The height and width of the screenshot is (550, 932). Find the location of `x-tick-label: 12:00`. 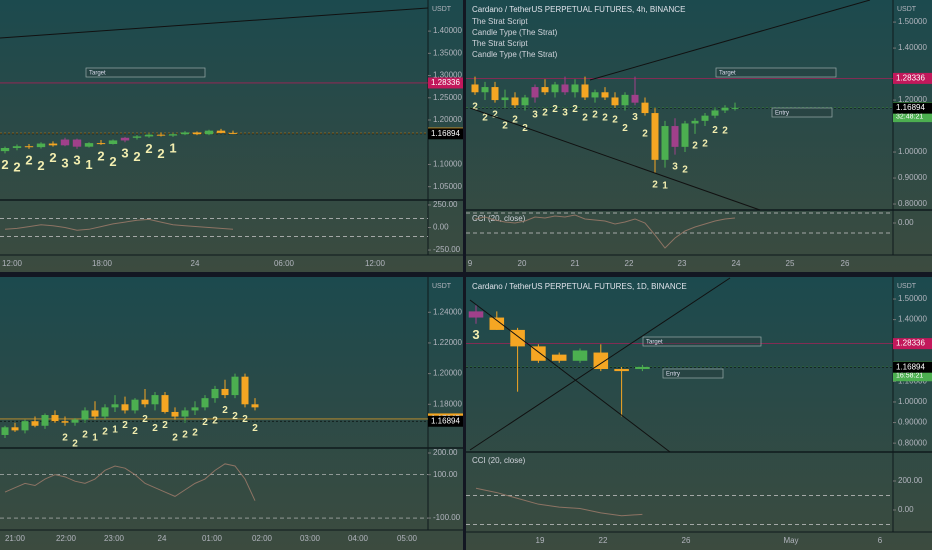

x-tick-label: 12:00 is located at coordinates (375, 263).